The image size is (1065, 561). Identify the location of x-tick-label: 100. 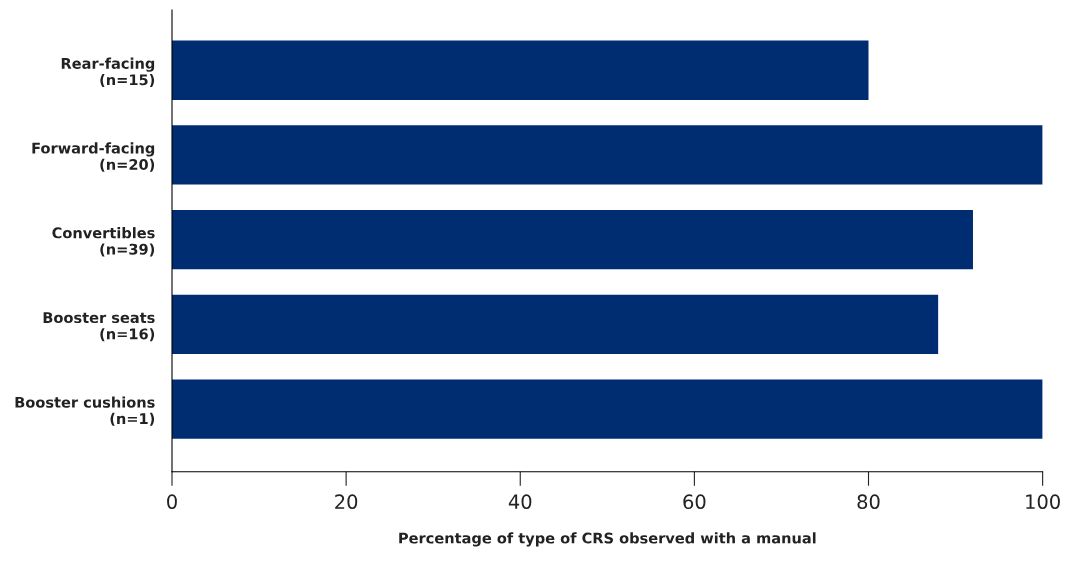
(1043, 502).